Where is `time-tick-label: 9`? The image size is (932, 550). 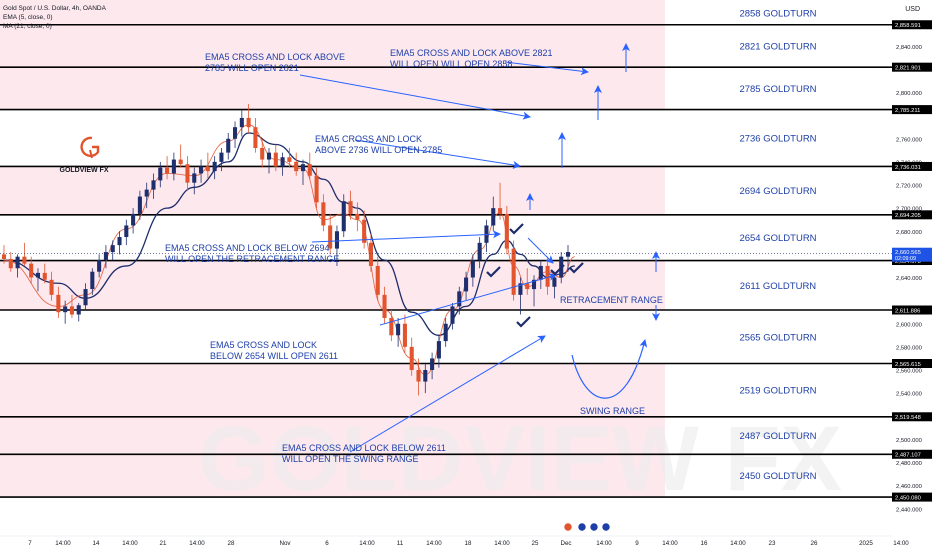 time-tick-label: 9 is located at coordinates (637, 543).